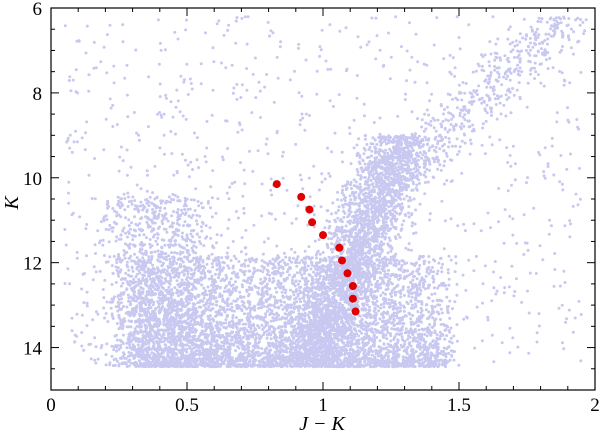 This screenshot has width=600, height=434. I want to click on x-tick-label: 1, so click(323, 405).